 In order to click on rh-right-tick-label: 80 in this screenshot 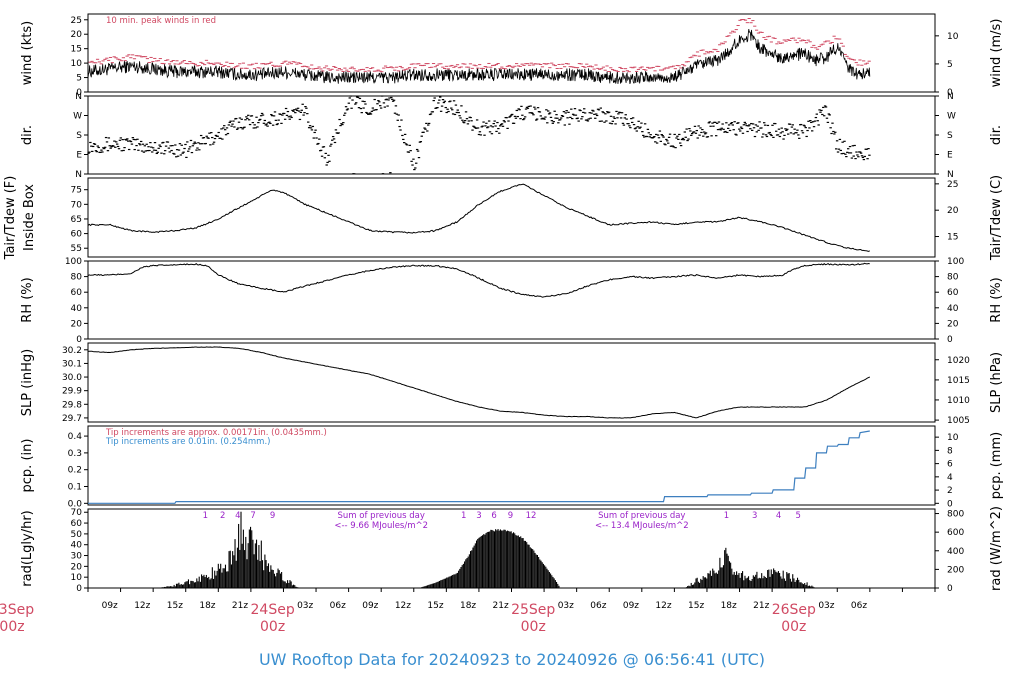, I will do `click(953, 278)`.